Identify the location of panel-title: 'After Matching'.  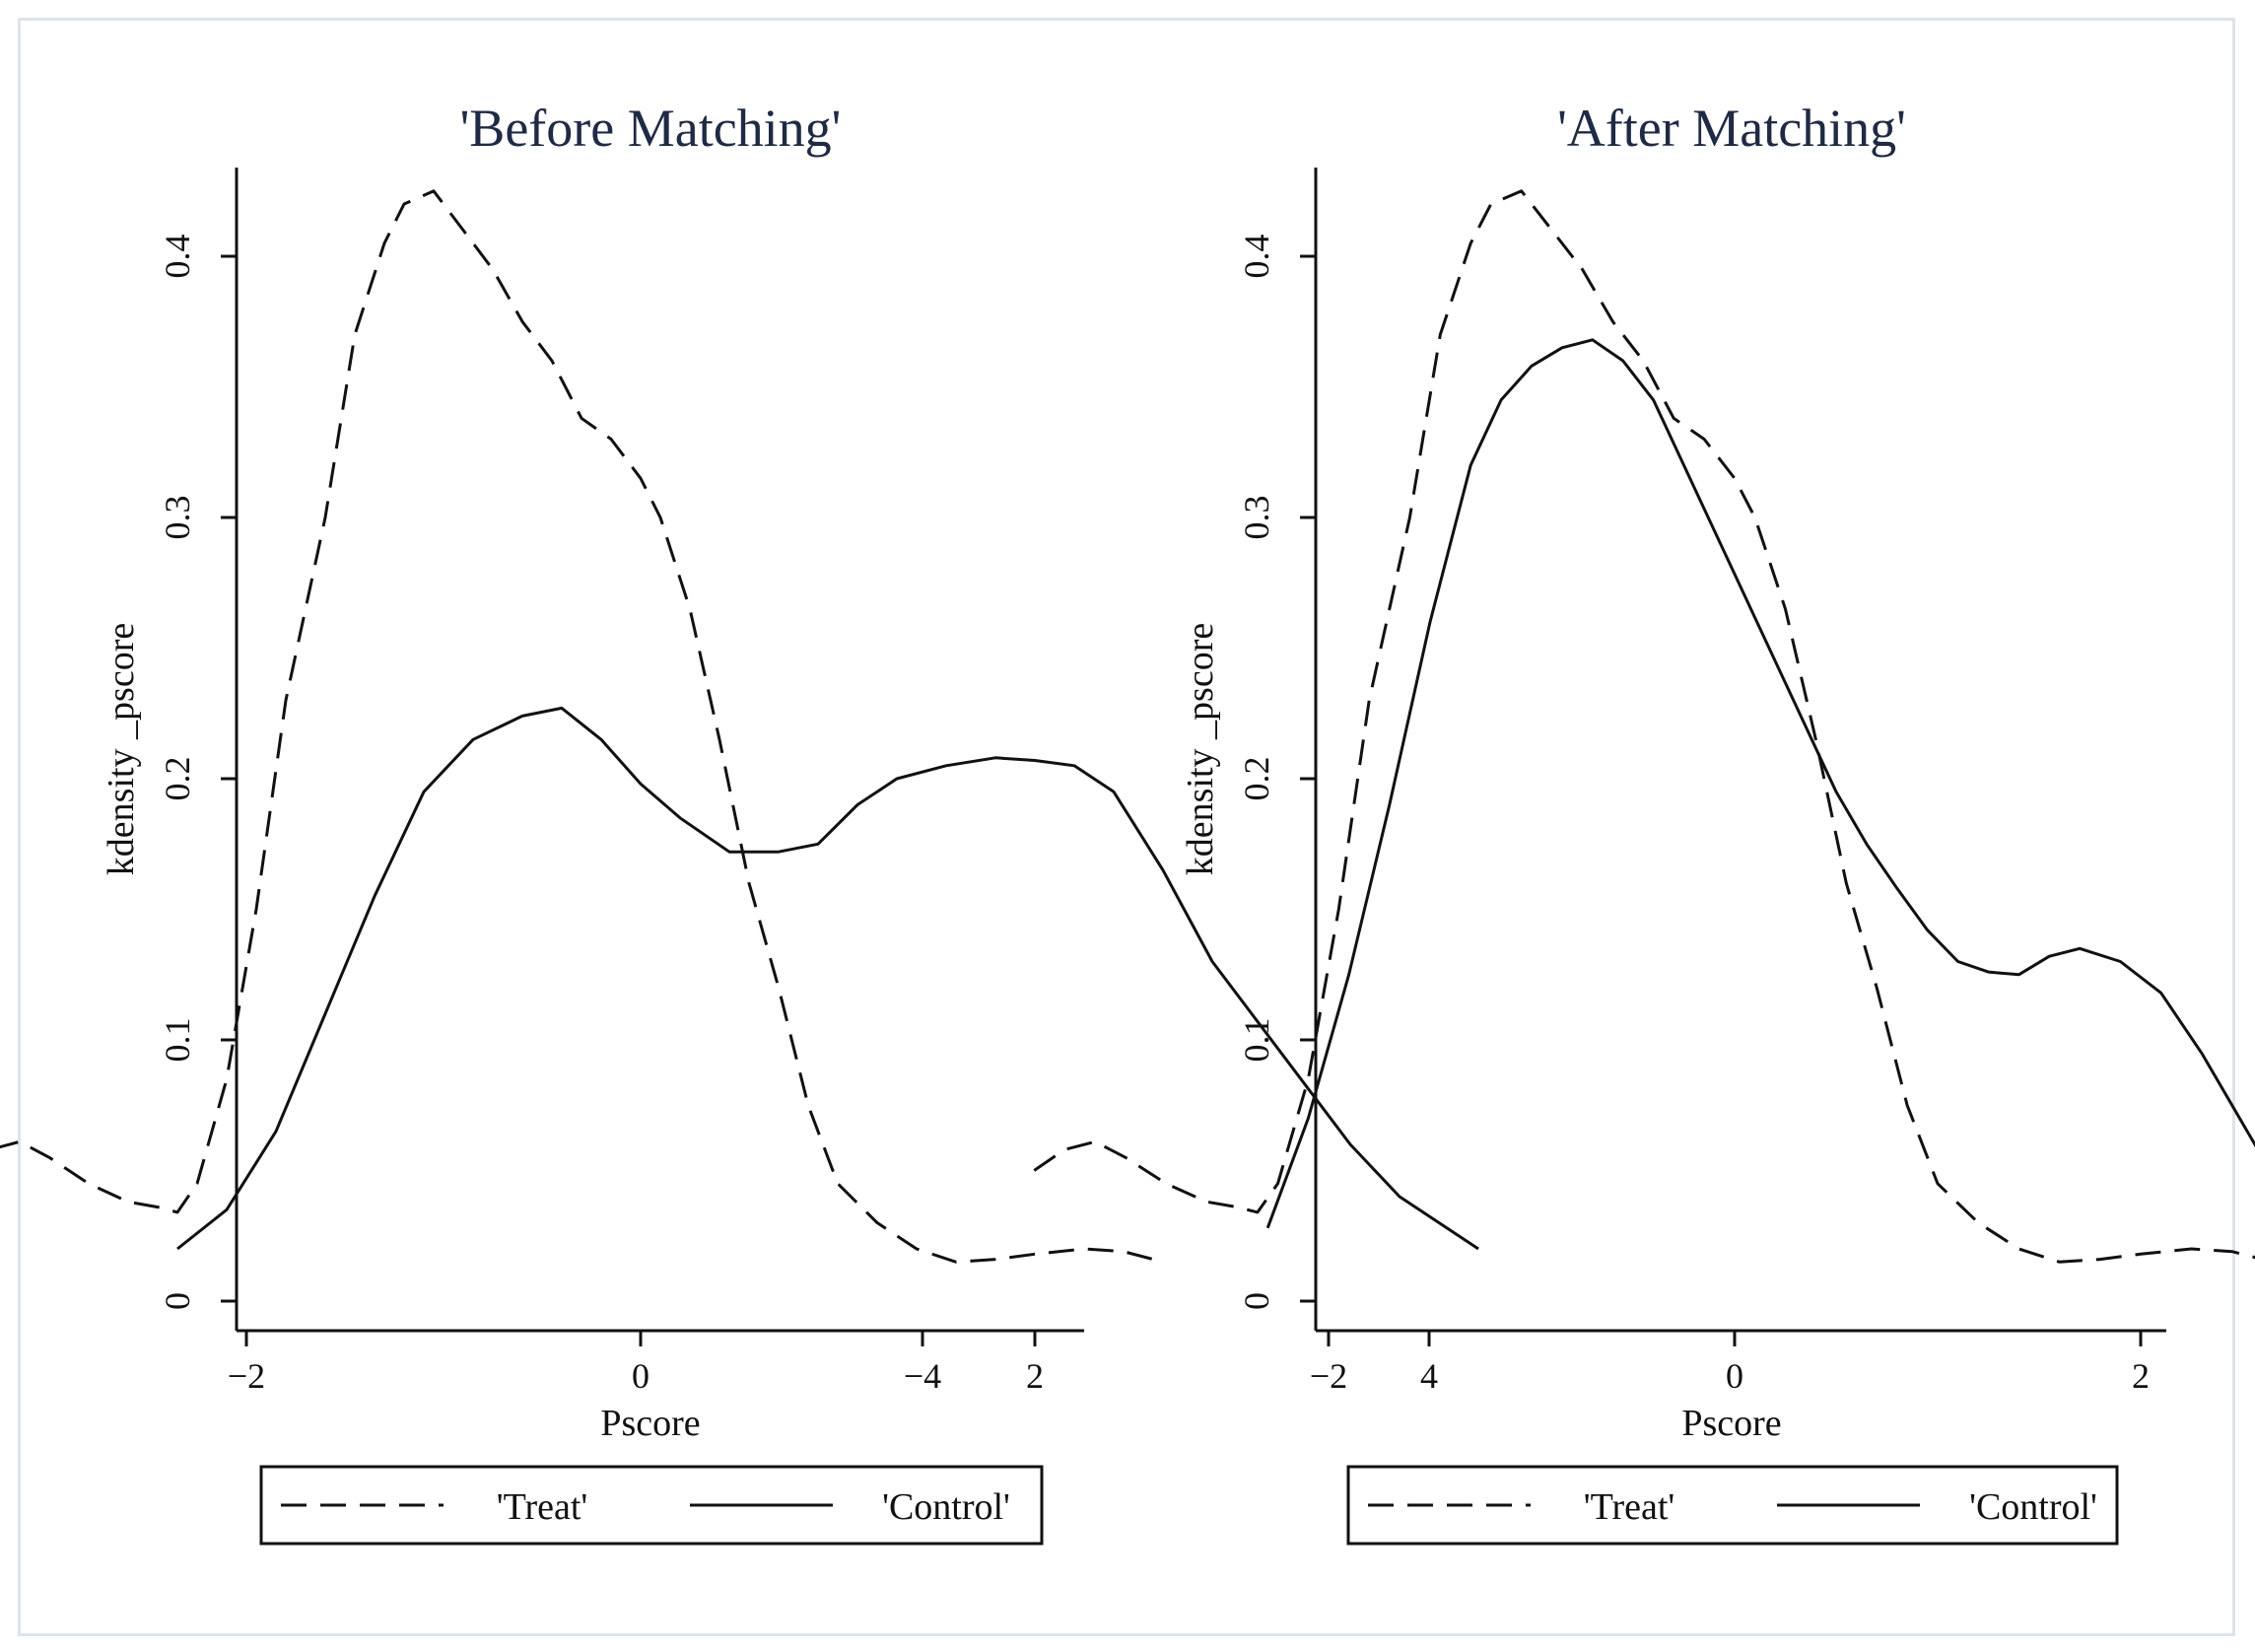
(1731, 128).